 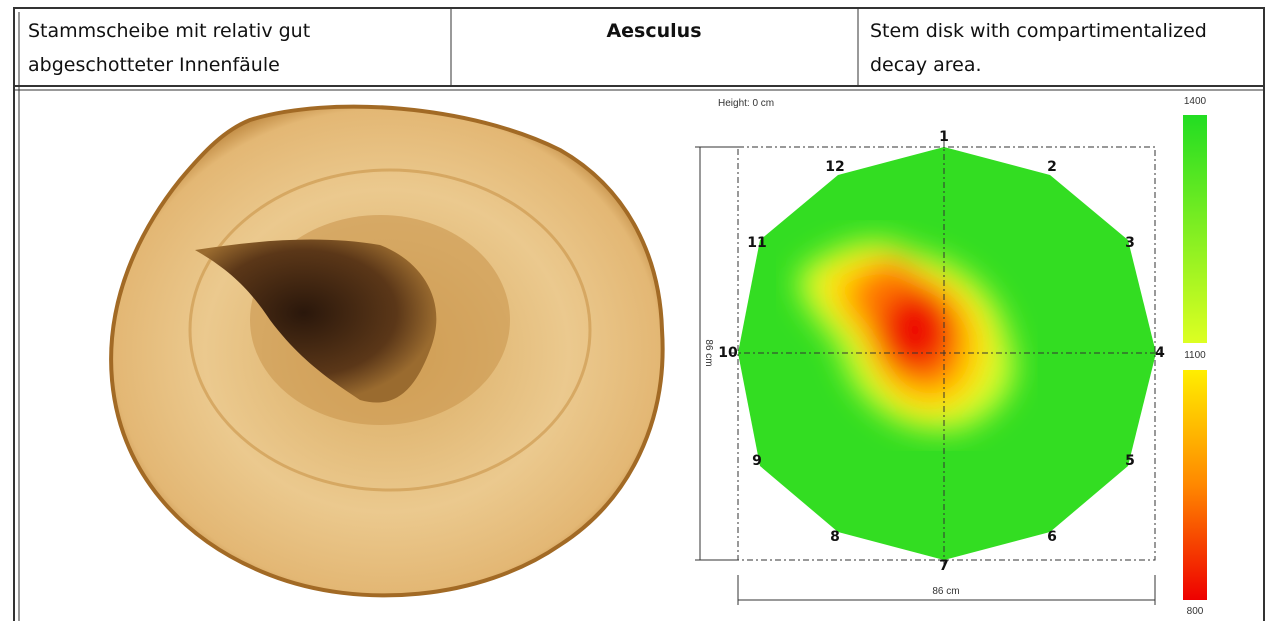 I want to click on sensor-label: 10, so click(x=728, y=353).